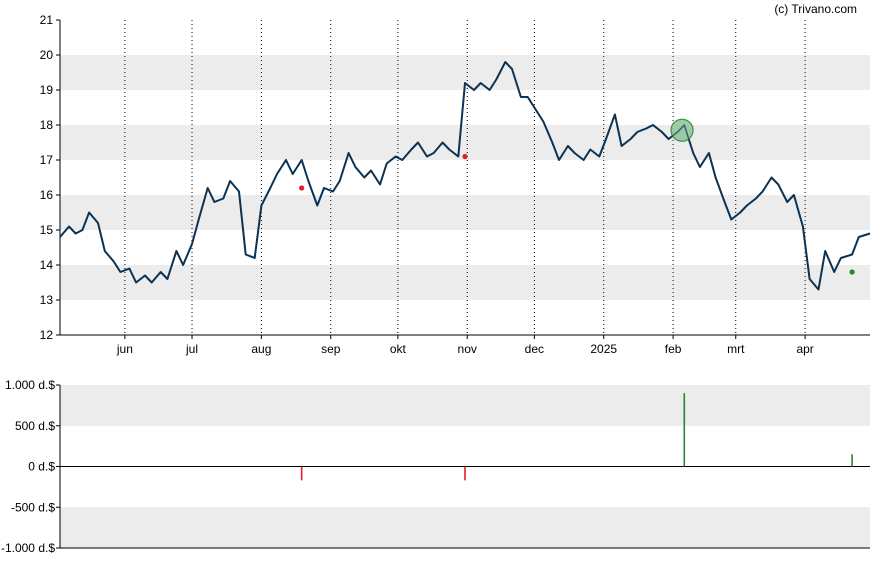 This screenshot has width=888, height=565. I want to click on price-y-tick-label: 13, so click(47, 300).